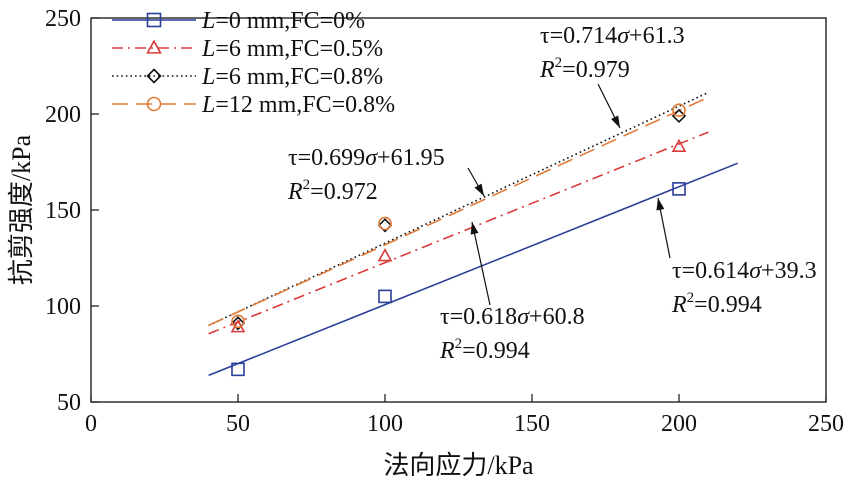 The image size is (857, 482). Describe the element at coordinates (679, 424) in the screenshot. I see `x-tick-label: 200` at that location.